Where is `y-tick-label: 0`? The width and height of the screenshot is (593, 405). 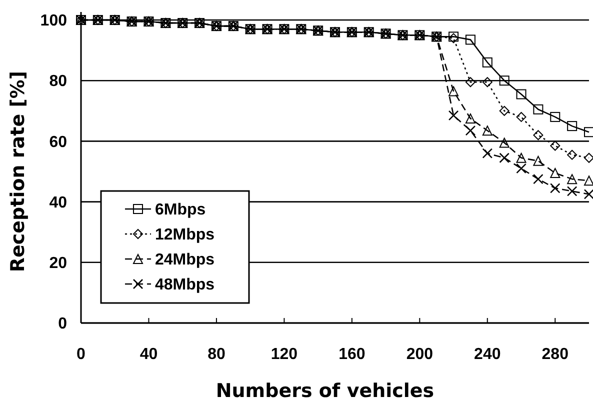 y-tick-label: 0 is located at coordinates (63, 324).